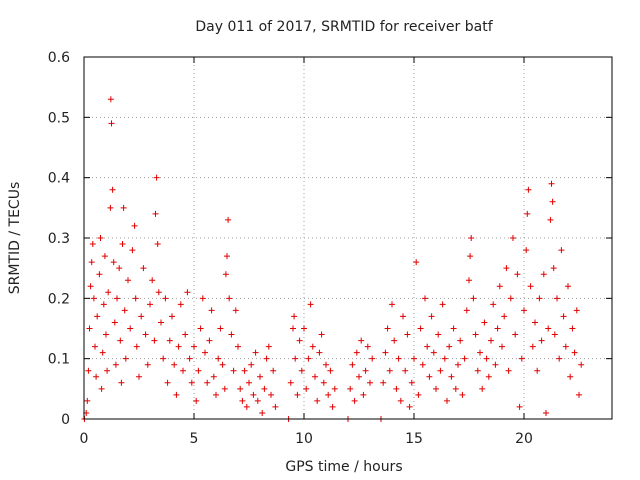 The height and width of the screenshot is (480, 640). I want to click on y-tick-label: 0.5, so click(59, 118).